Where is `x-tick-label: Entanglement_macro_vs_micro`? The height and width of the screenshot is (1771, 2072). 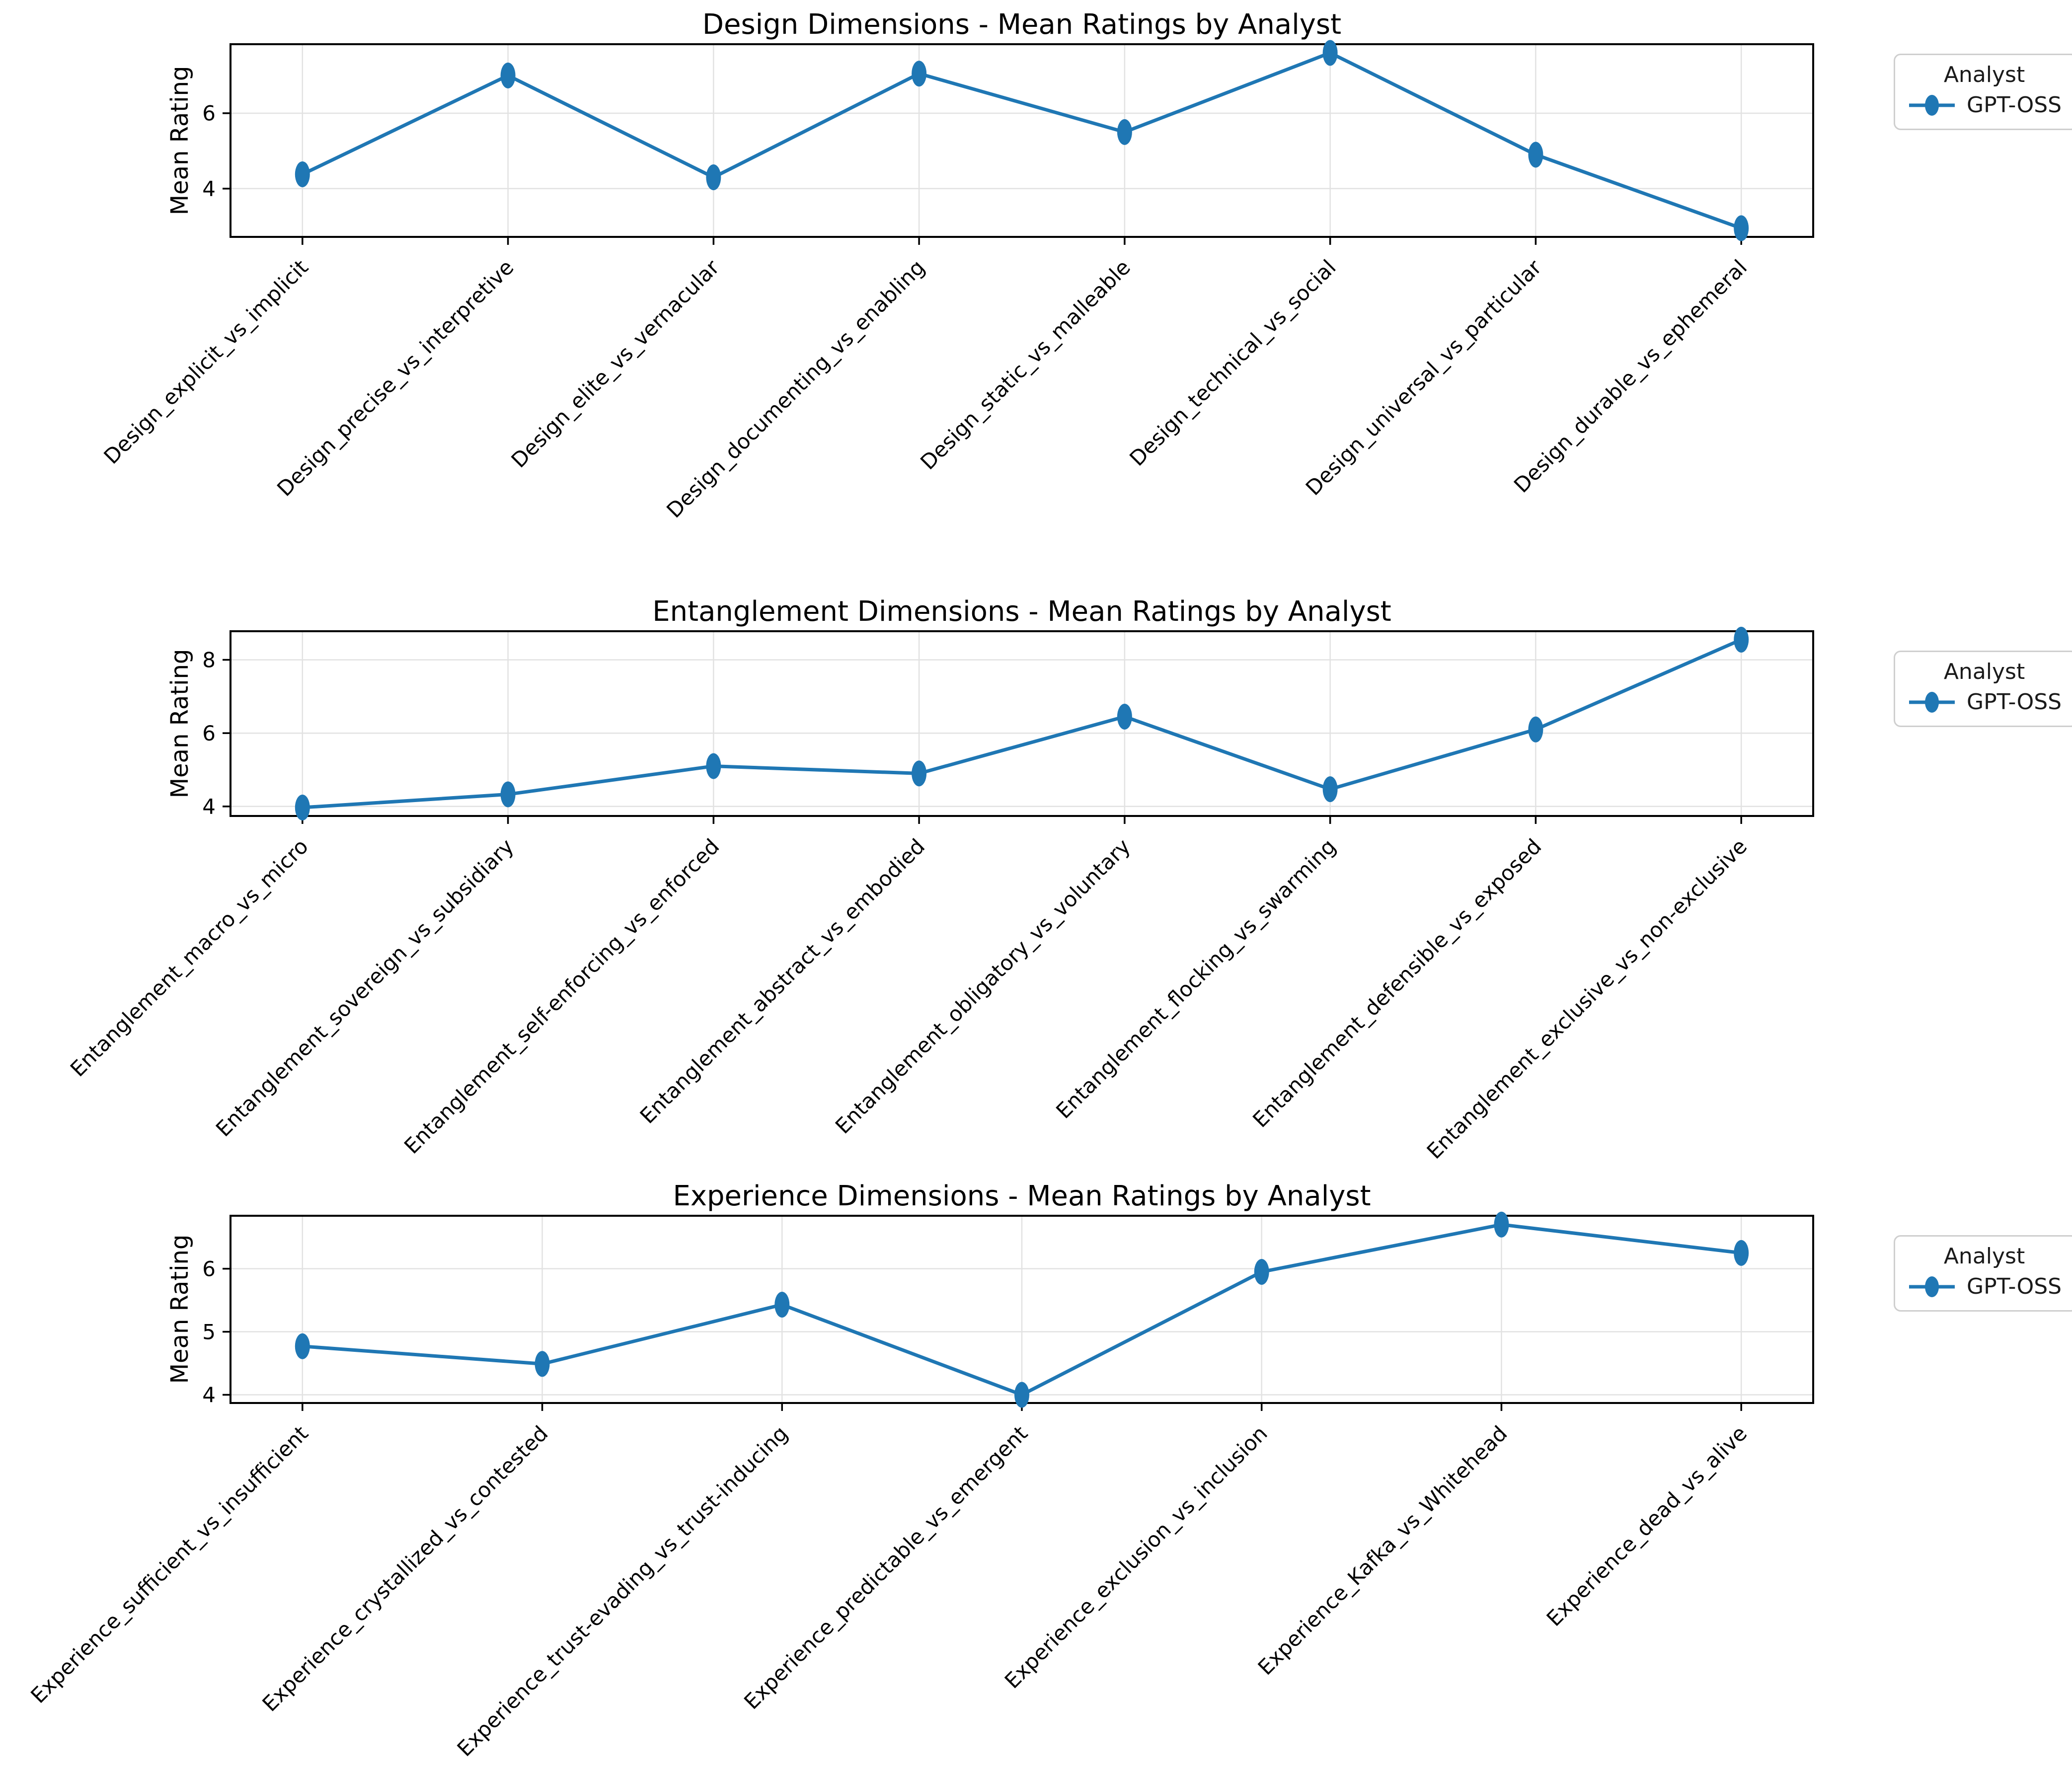 x-tick-label: Entanglement_macro_vs_micro is located at coordinates (189, 957).